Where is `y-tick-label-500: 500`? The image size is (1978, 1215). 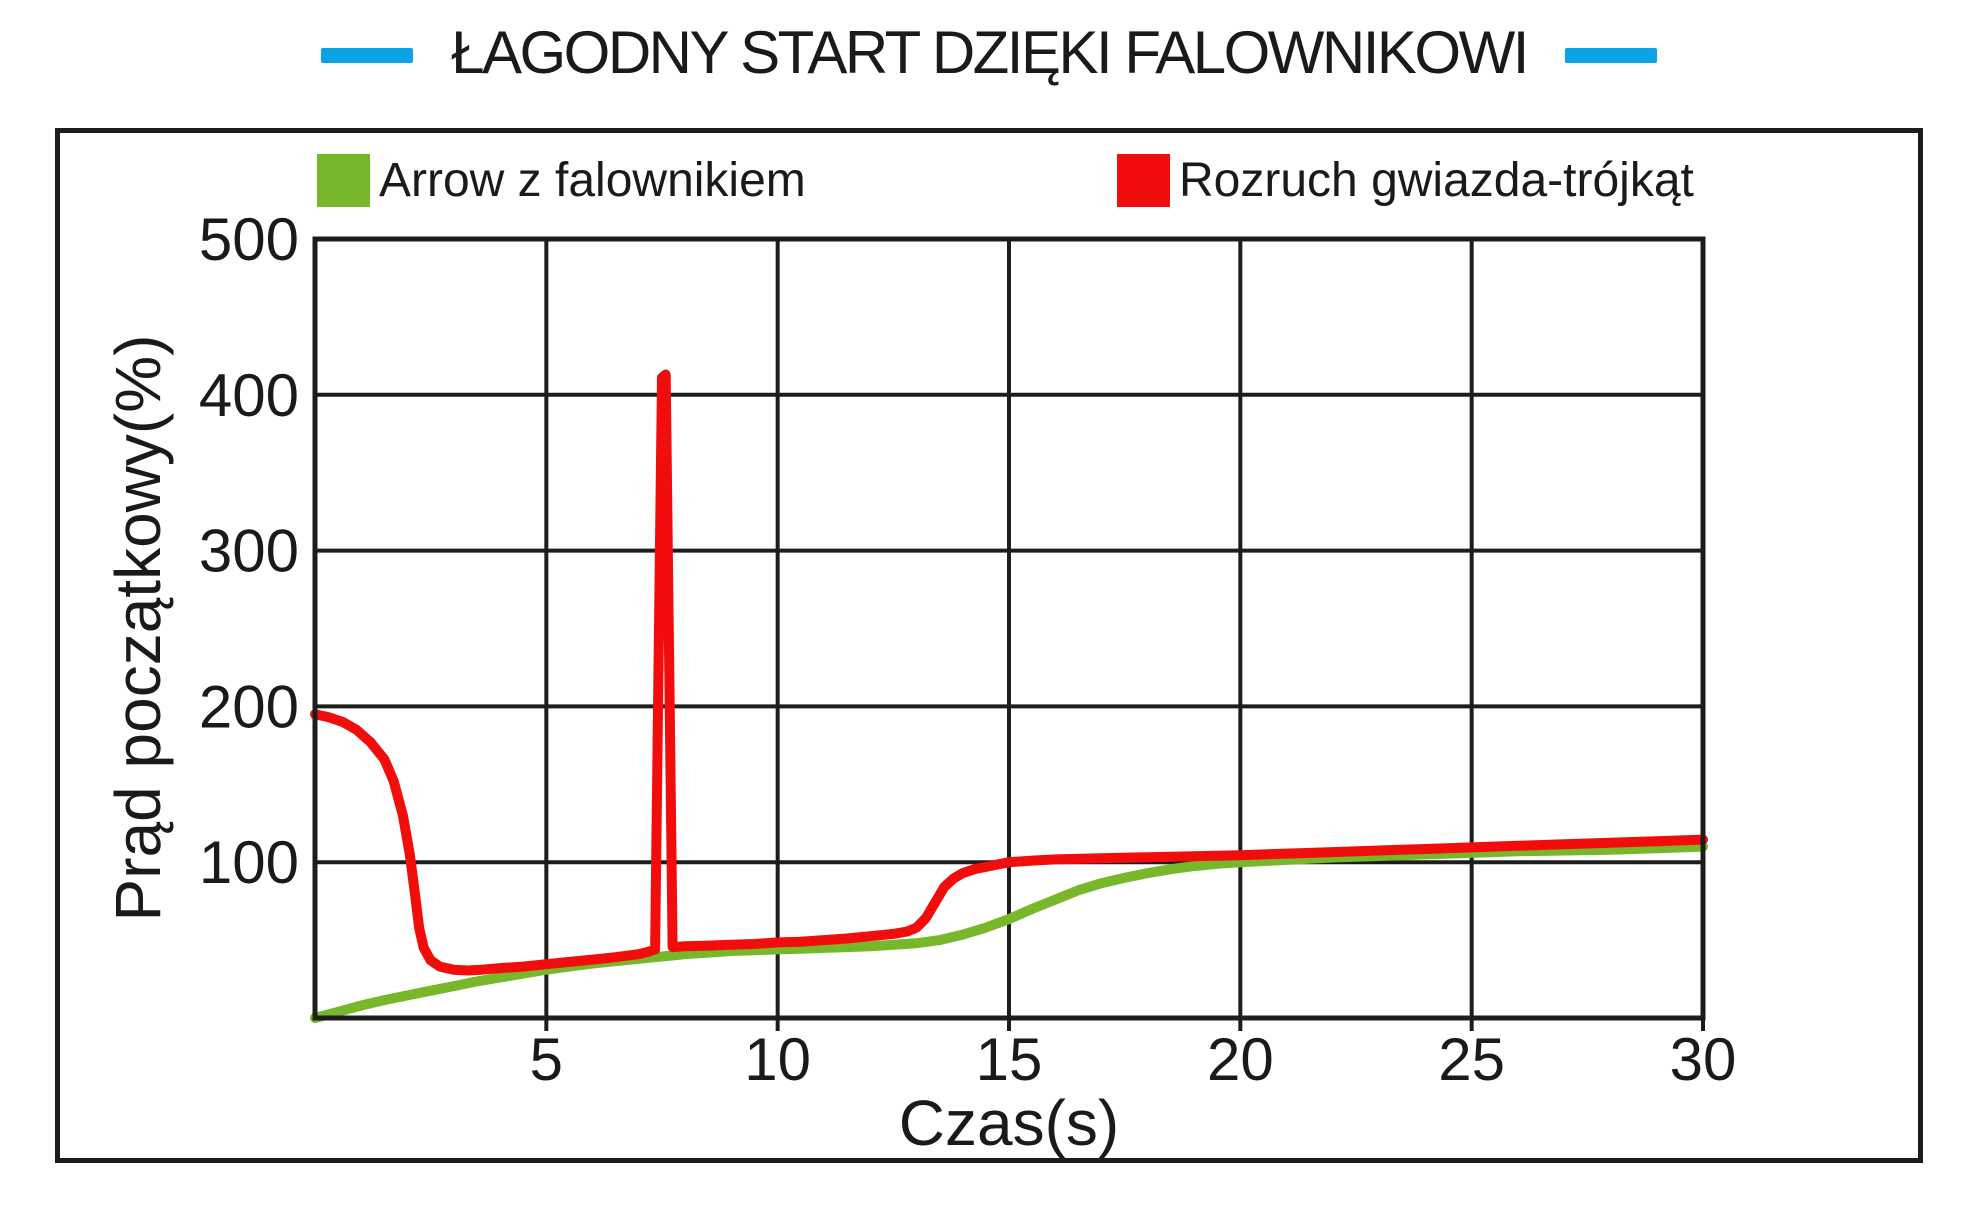
y-tick-label-500: 500 is located at coordinates (249, 239).